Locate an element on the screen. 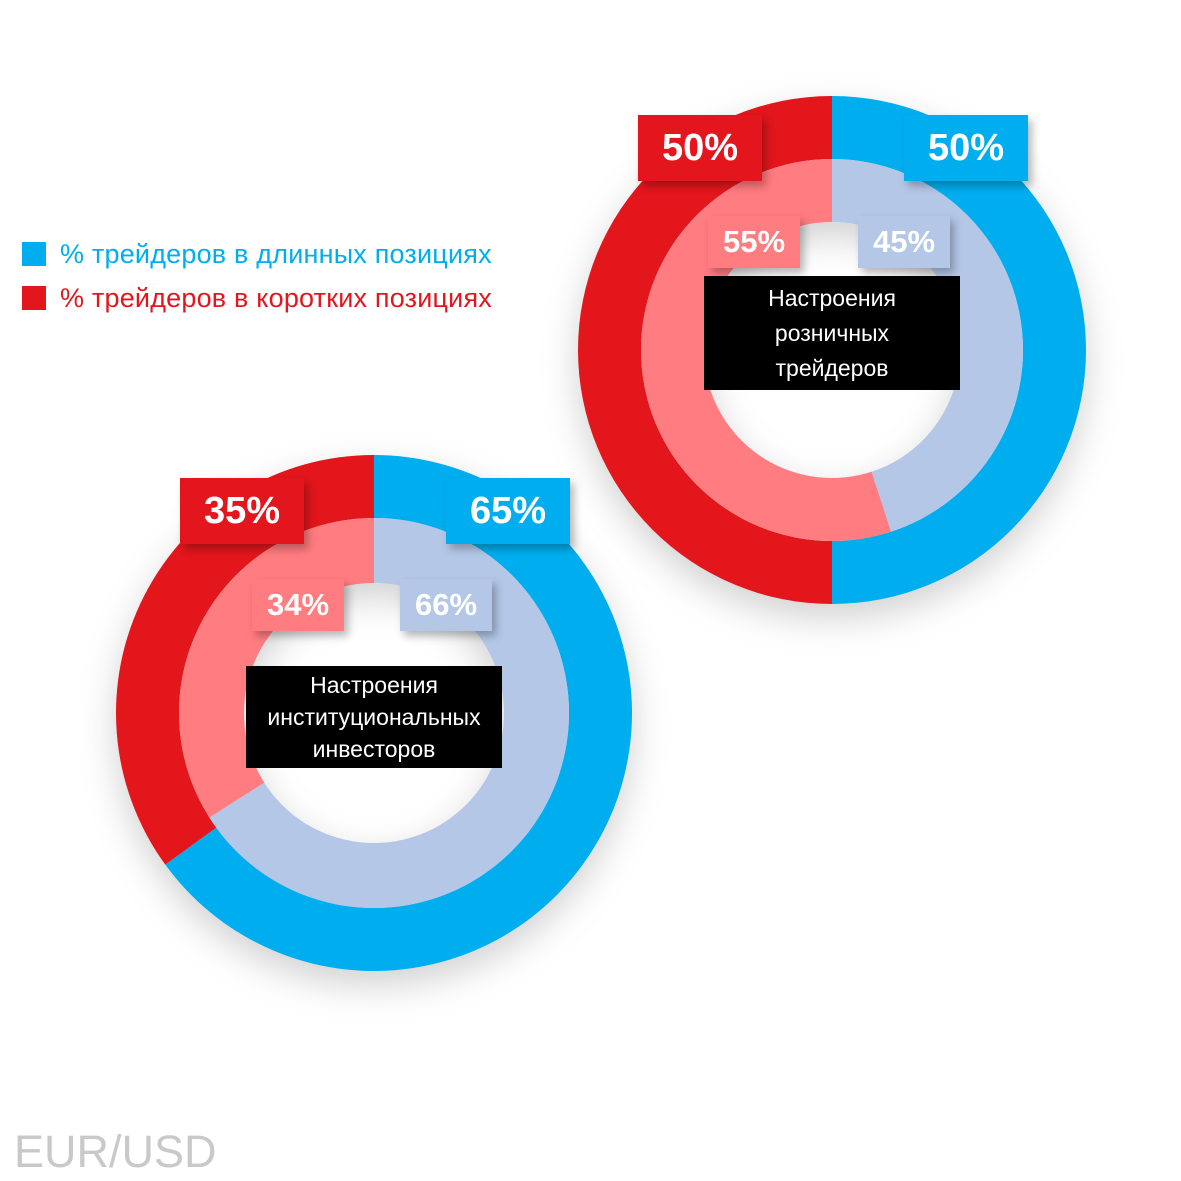 The width and height of the screenshot is (1181, 1181). retail-outer-ring-long-segment is located at coordinates (959, 350).